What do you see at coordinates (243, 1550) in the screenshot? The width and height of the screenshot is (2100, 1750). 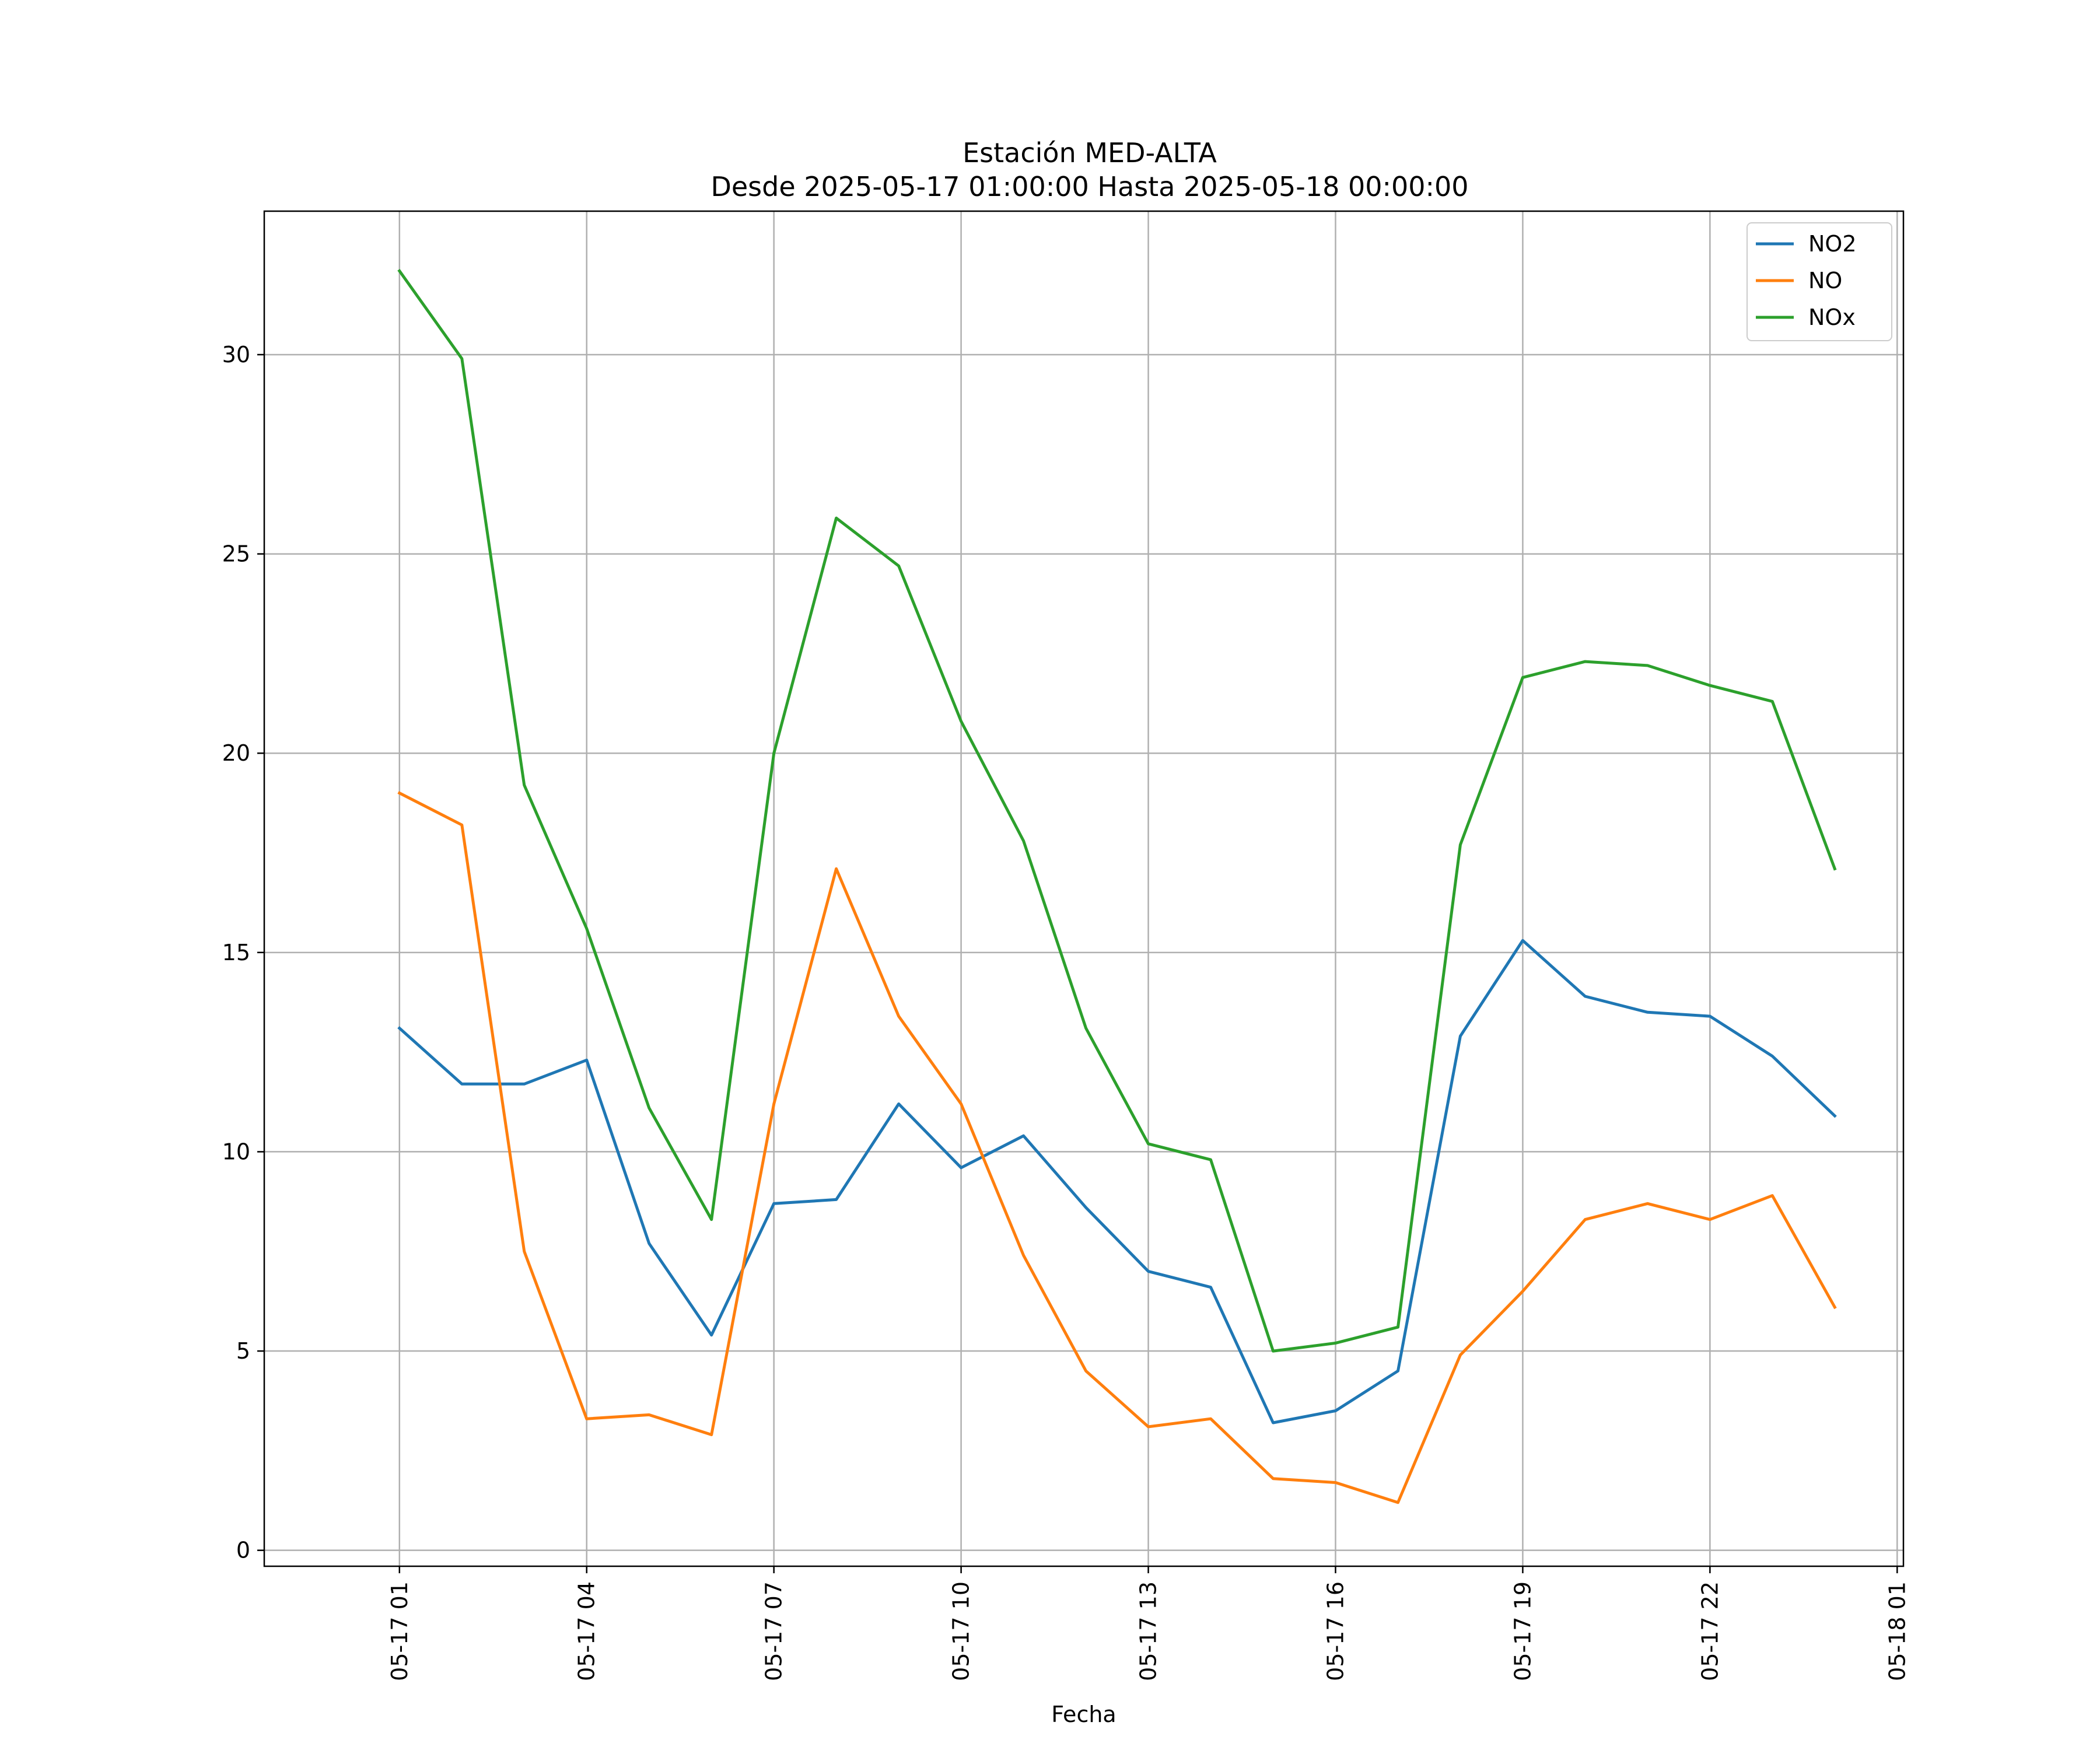 I see `y-tick-label: 0` at bounding box center [243, 1550].